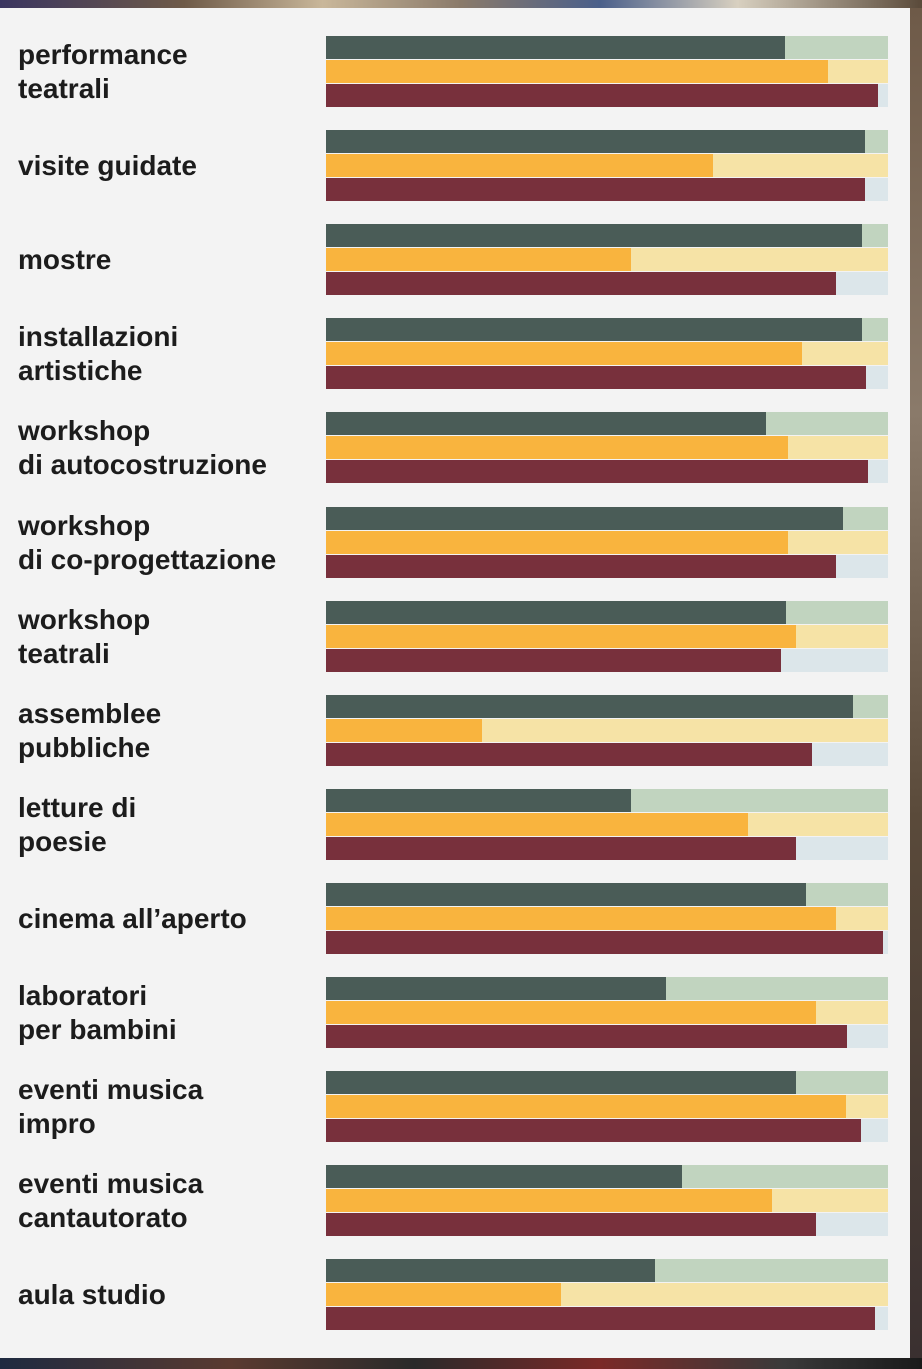 The width and height of the screenshot is (922, 1369). What do you see at coordinates (916, 683) in the screenshot?
I see `background-photo-right` at bounding box center [916, 683].